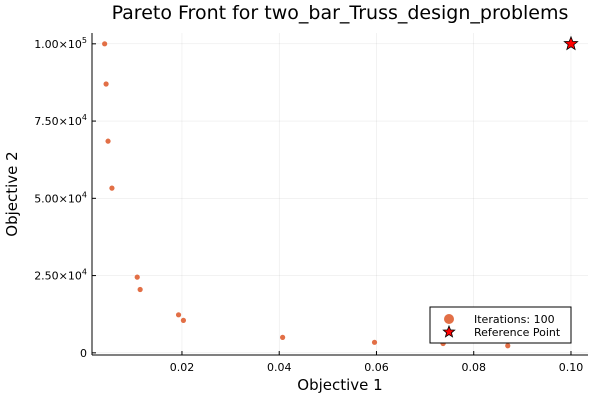  What do you see at coordinates (449, 319) in the screenshot?
I see `legend-marker-iterations` at bounding box center [449, 319].